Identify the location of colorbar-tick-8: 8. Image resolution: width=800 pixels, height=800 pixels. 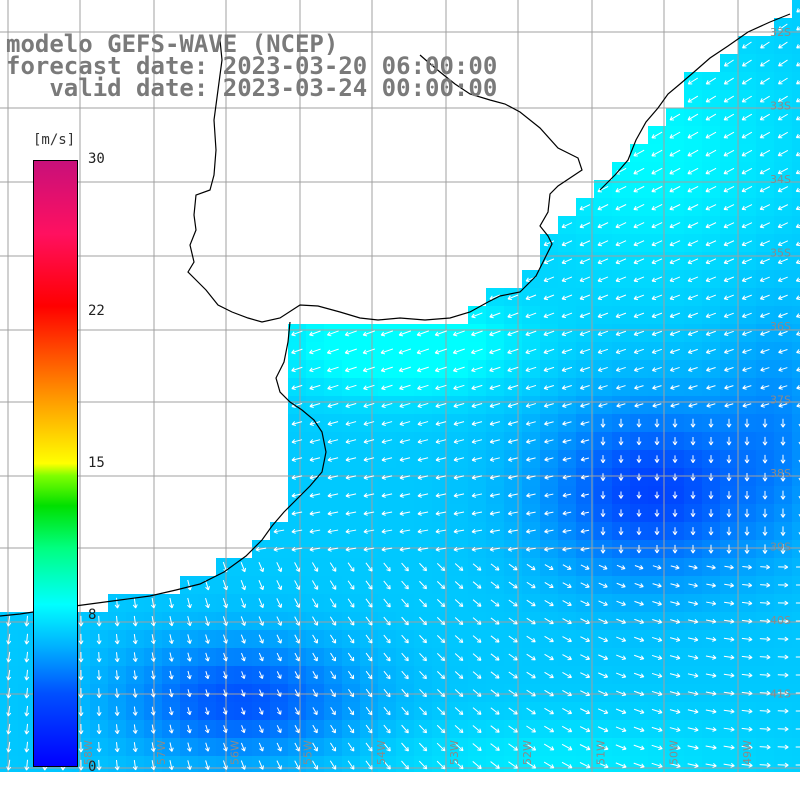
(92, 615).